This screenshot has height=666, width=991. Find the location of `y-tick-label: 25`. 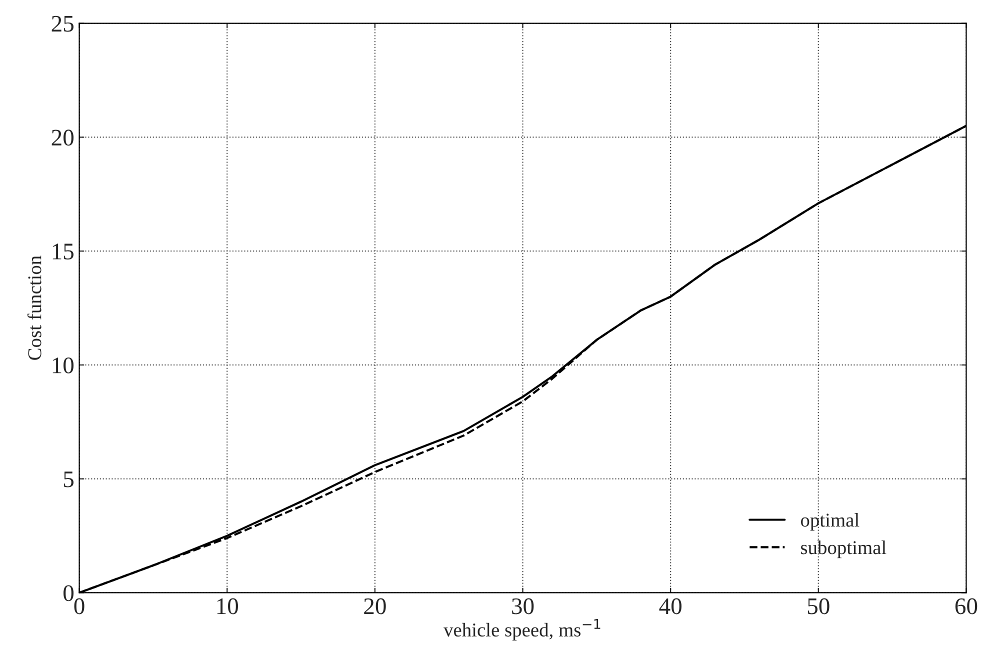

y-tick-label: 25 is located at coordinates (63, 24).